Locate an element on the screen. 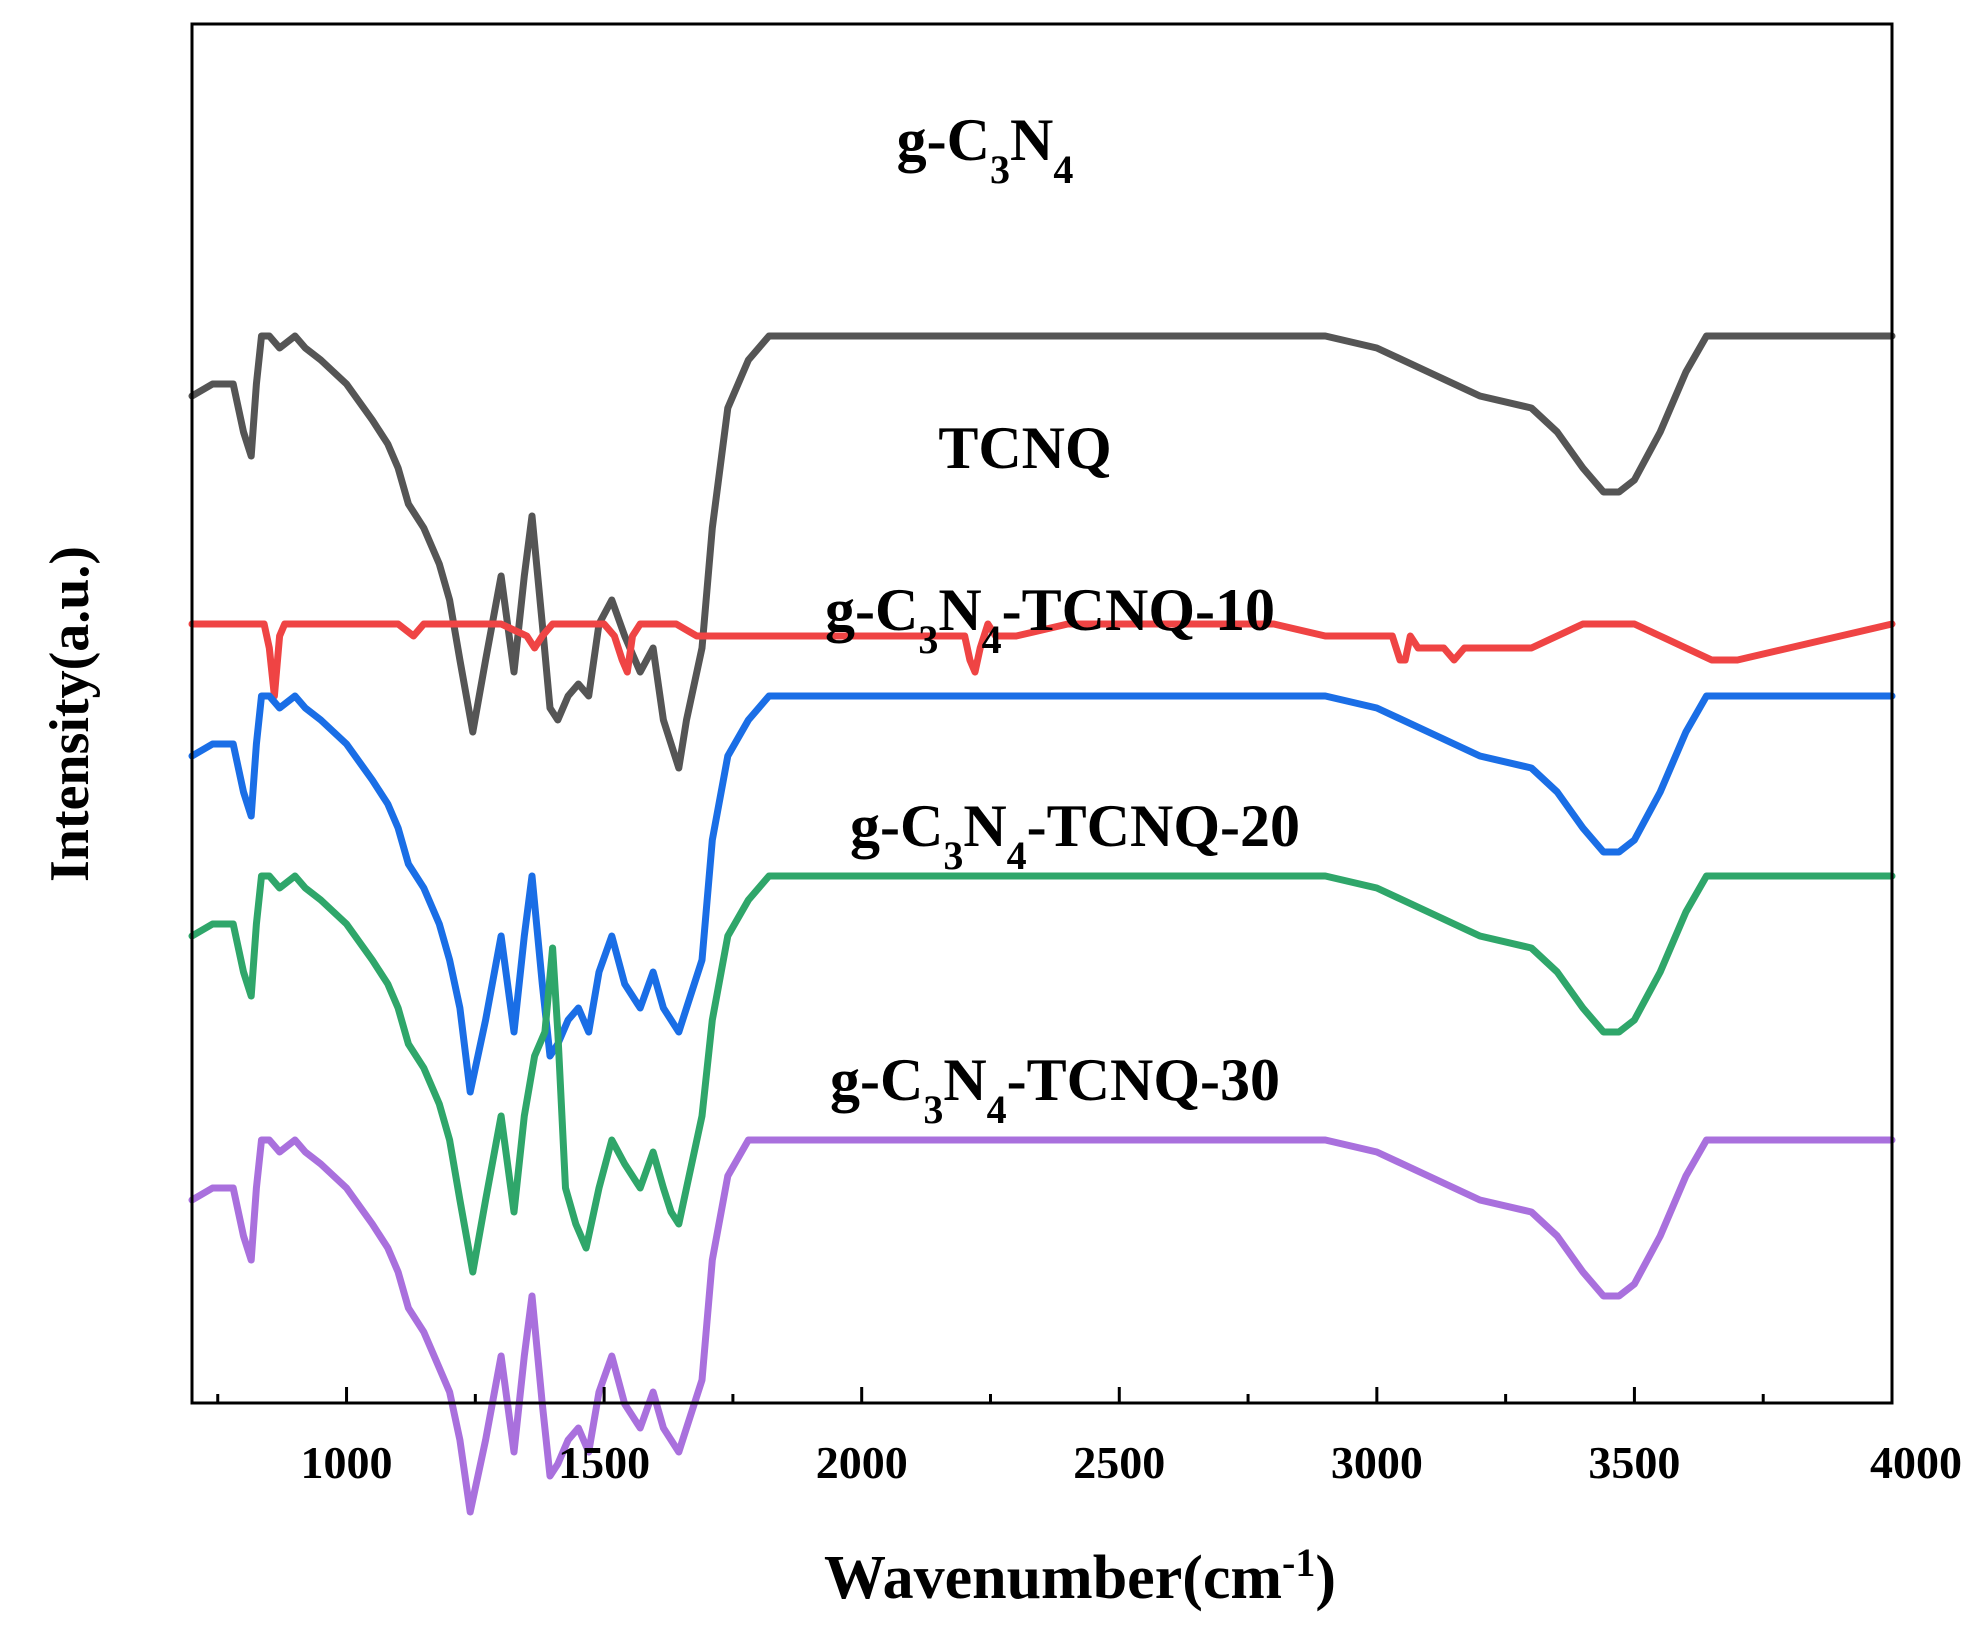  series-line-tcnq is located at coordinates (1042, 660).